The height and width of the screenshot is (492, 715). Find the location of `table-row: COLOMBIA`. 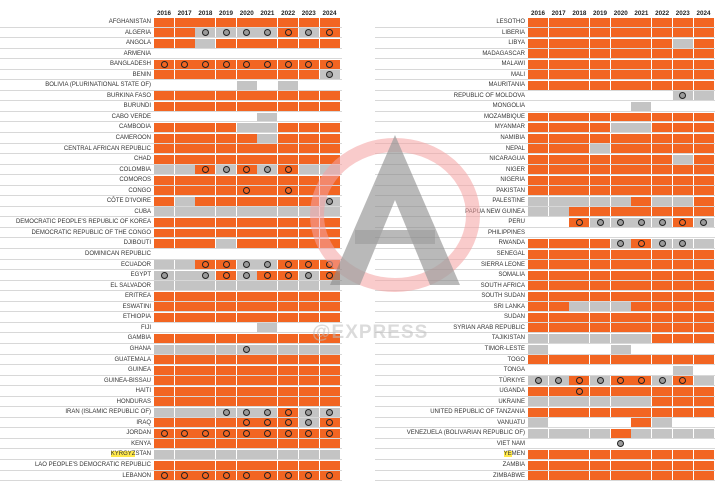

table-row: COLOMBIA is located at coordinates (171, 170).